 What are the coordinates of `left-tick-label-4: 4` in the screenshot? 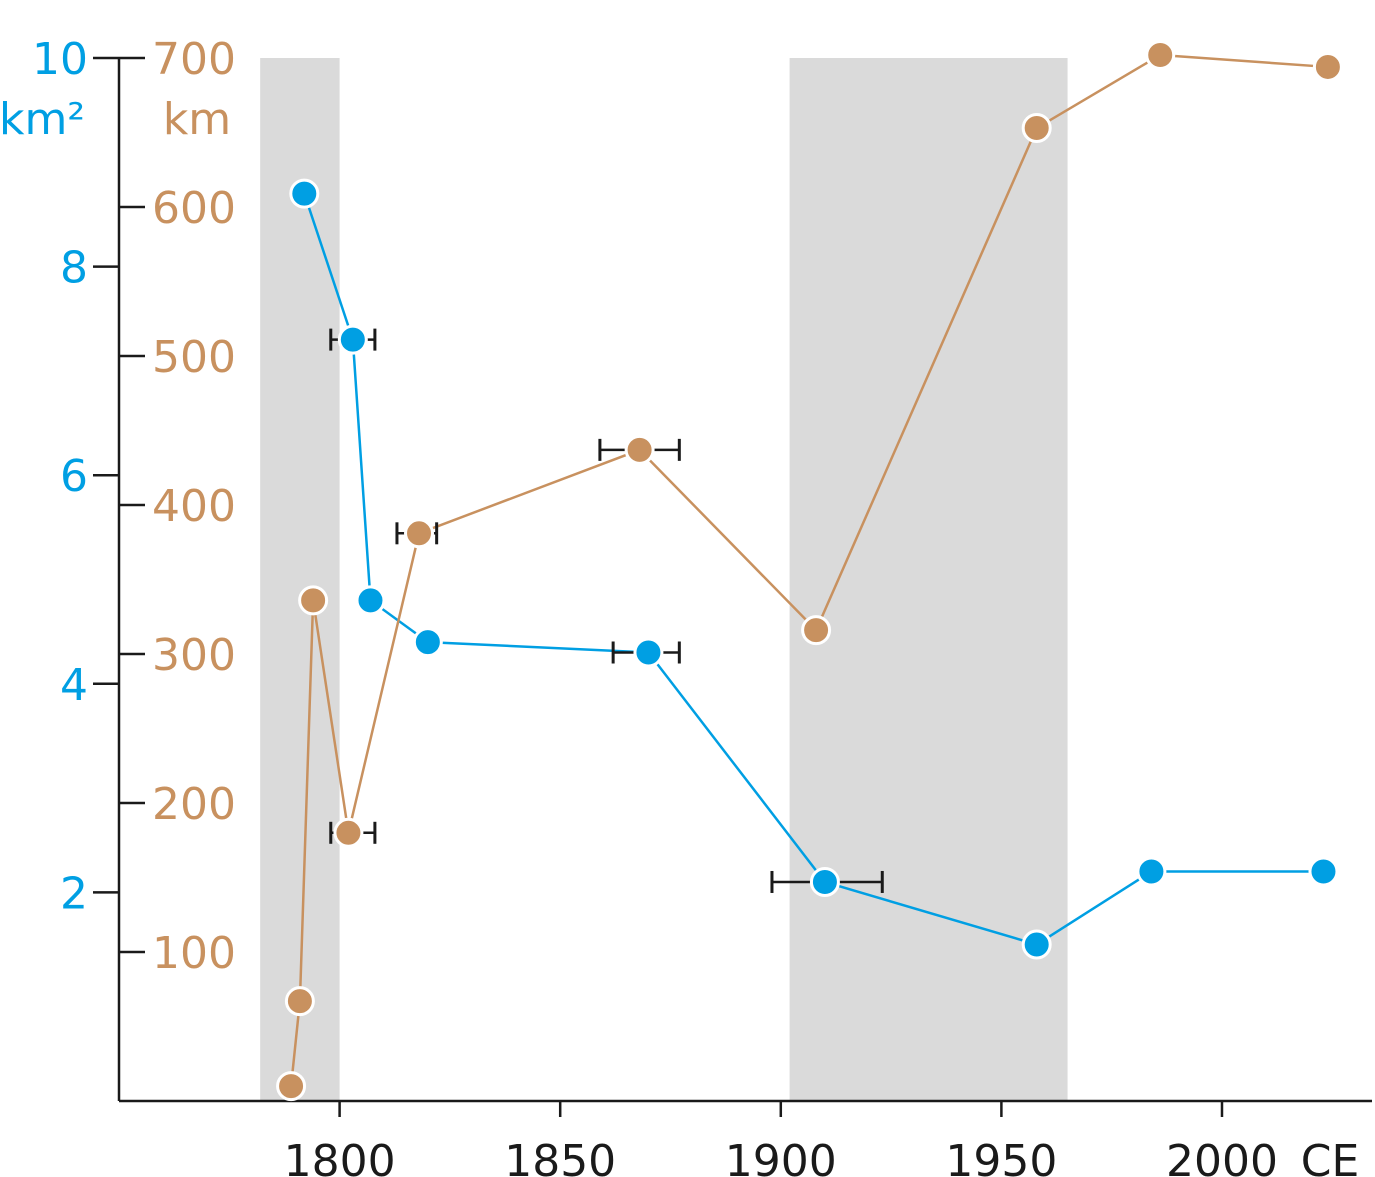 It's located at (74, 685).